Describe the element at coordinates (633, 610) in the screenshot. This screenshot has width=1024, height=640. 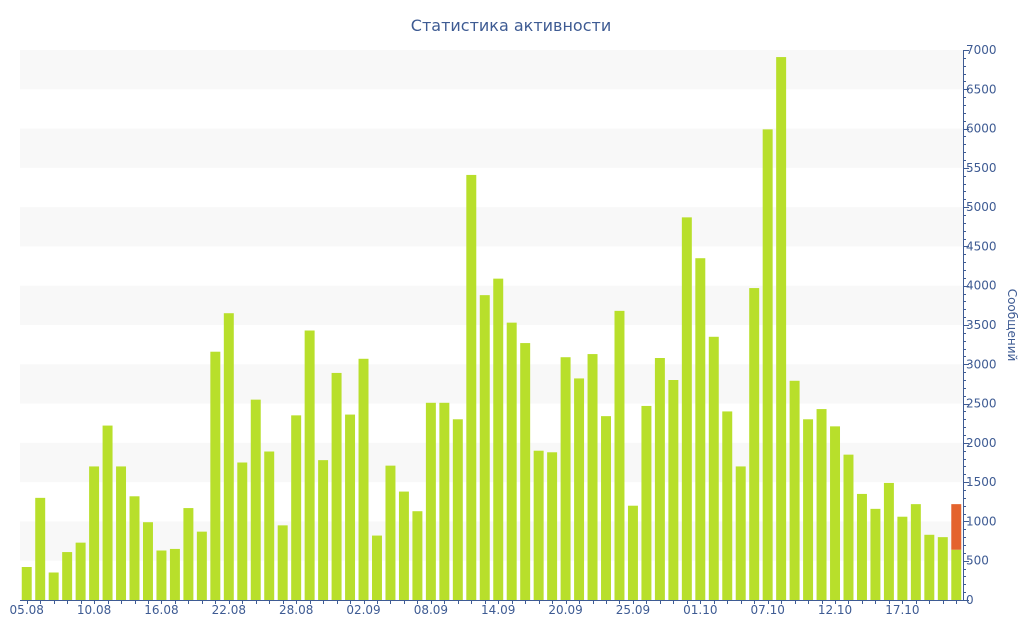
I see `x-tick-label: 25.09` at that location.